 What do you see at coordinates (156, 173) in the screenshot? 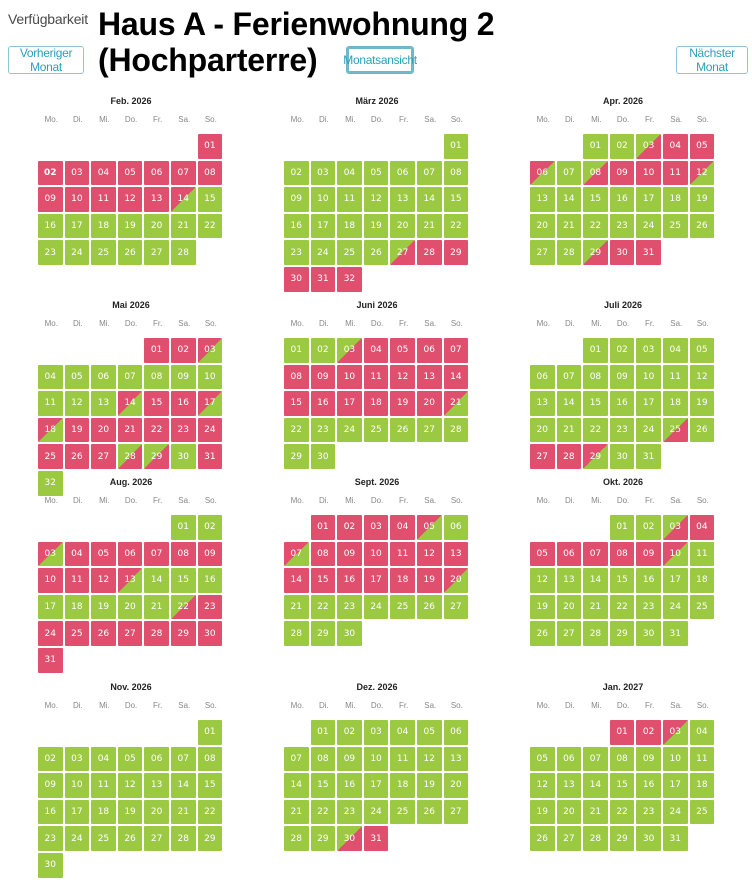
I see `day-cell: 06` at bounding box center [156, 173].